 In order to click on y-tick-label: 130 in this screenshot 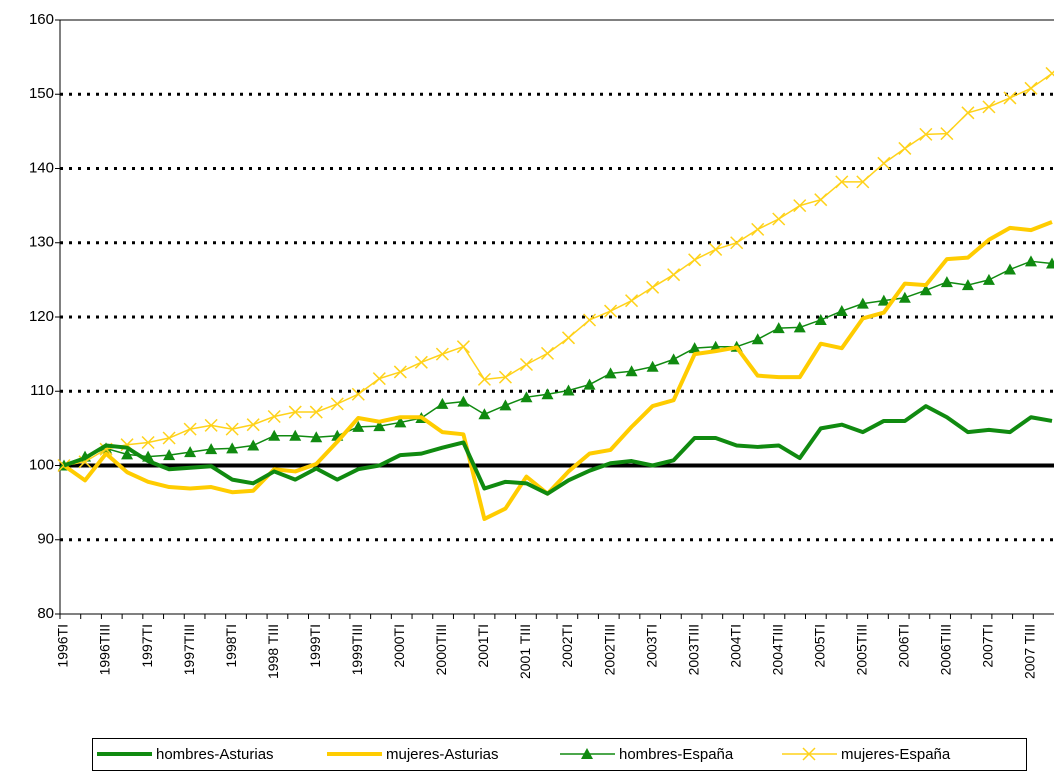, I will do `click(41, 242)`.